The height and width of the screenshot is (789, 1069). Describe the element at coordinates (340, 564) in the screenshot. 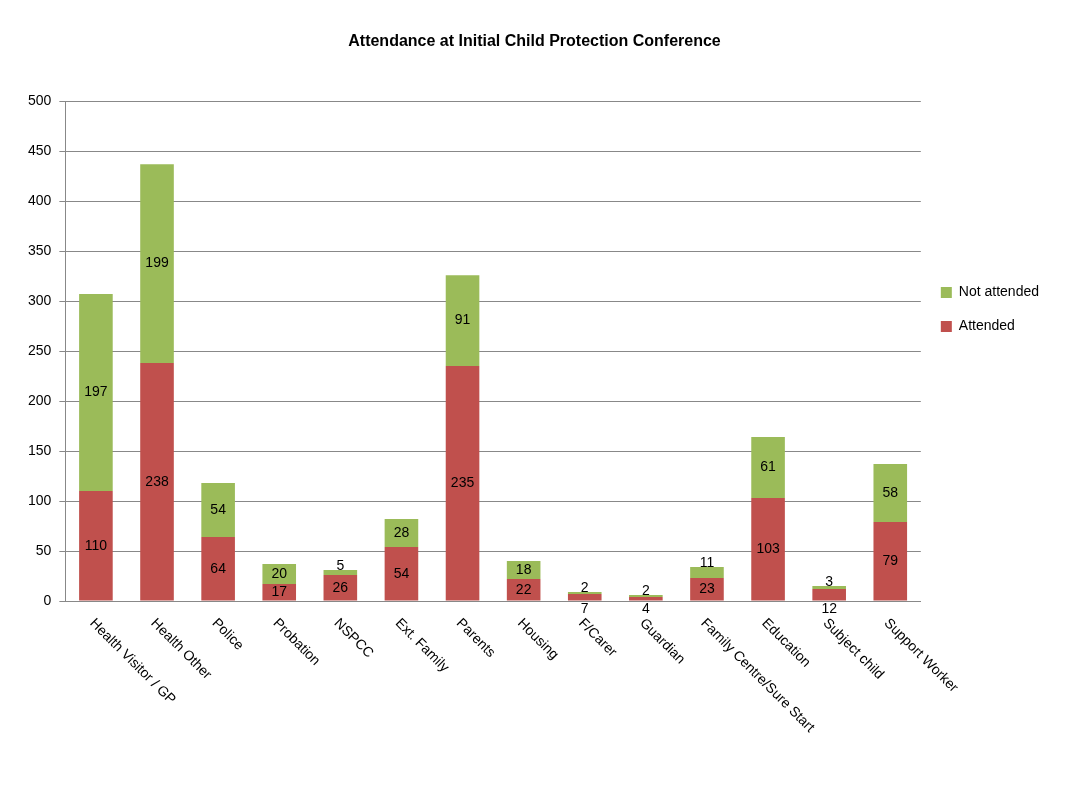

I see `data-label: 5` at that location.